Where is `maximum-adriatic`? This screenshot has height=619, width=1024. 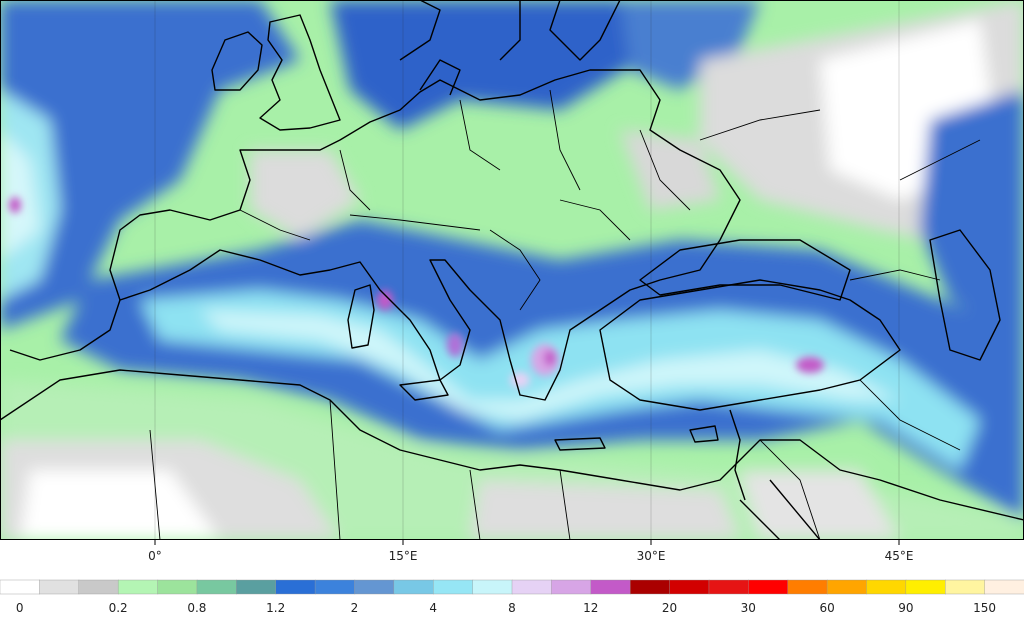
maximum-adriatic is located at coordinates (455, 345).